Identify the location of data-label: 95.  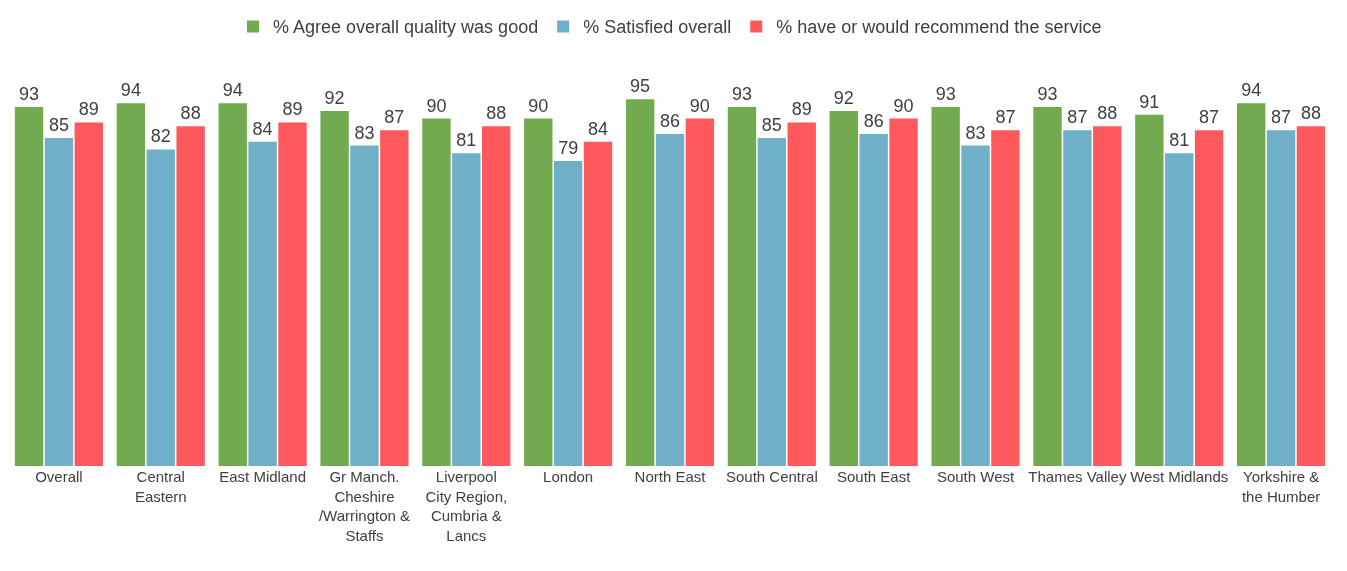
(640, 86).